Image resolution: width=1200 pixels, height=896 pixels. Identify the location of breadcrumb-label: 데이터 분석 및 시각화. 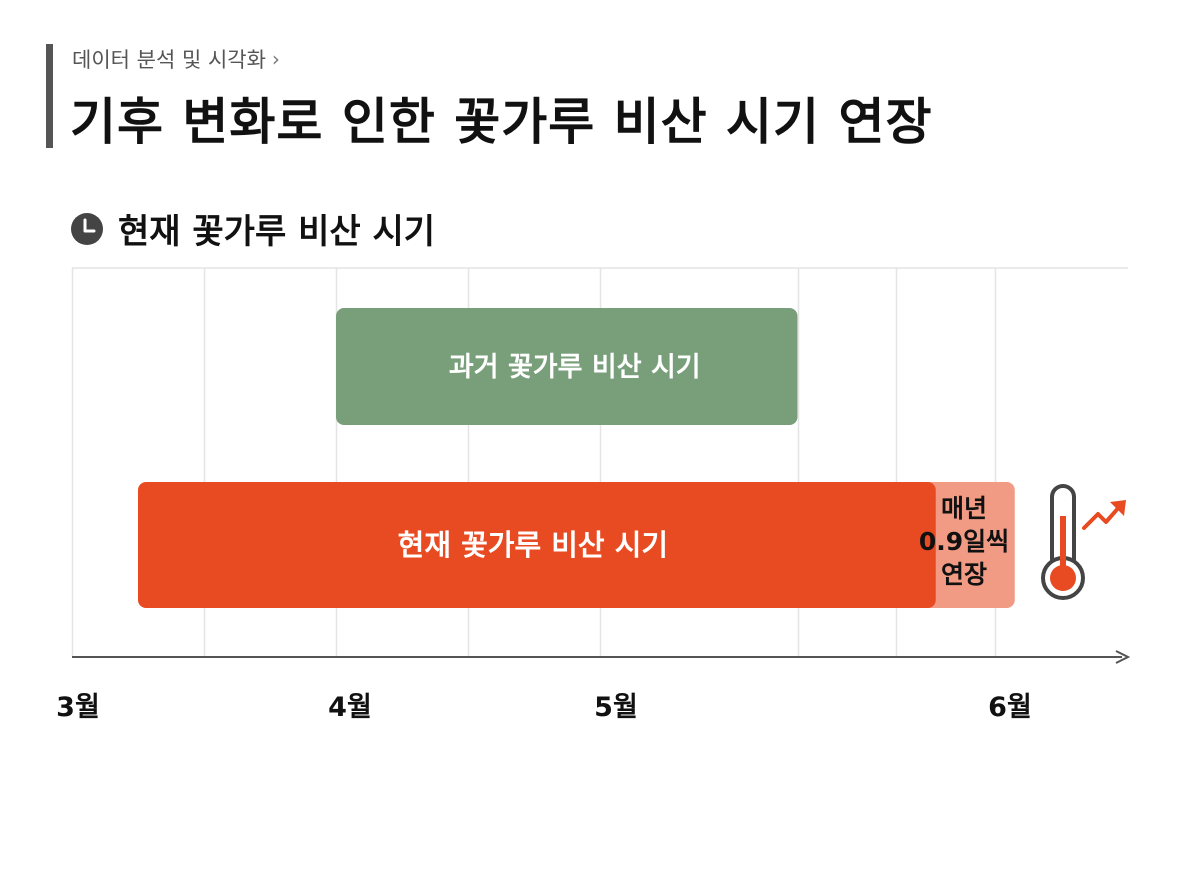
(169, 60).